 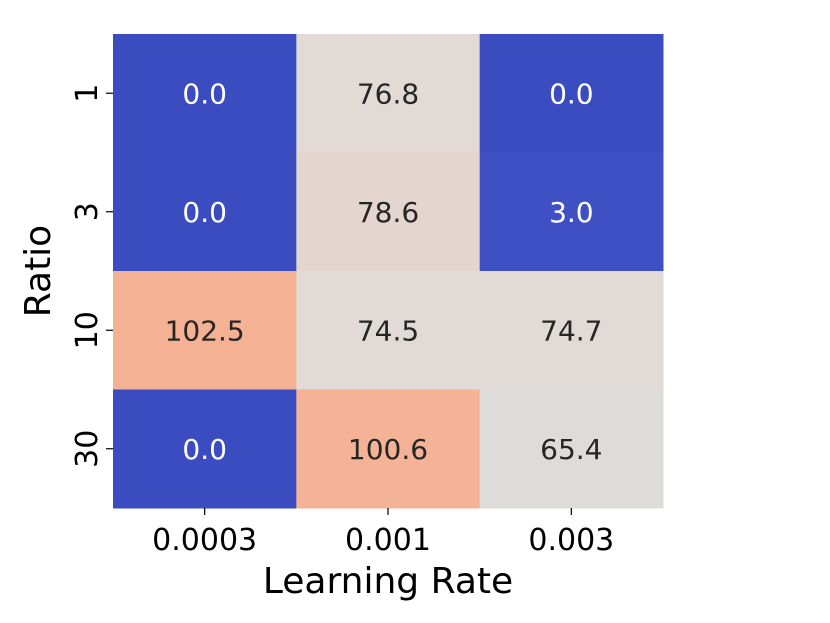 I want to click on heatmap-cell-label: 74.5, so click(x=388, y=330).